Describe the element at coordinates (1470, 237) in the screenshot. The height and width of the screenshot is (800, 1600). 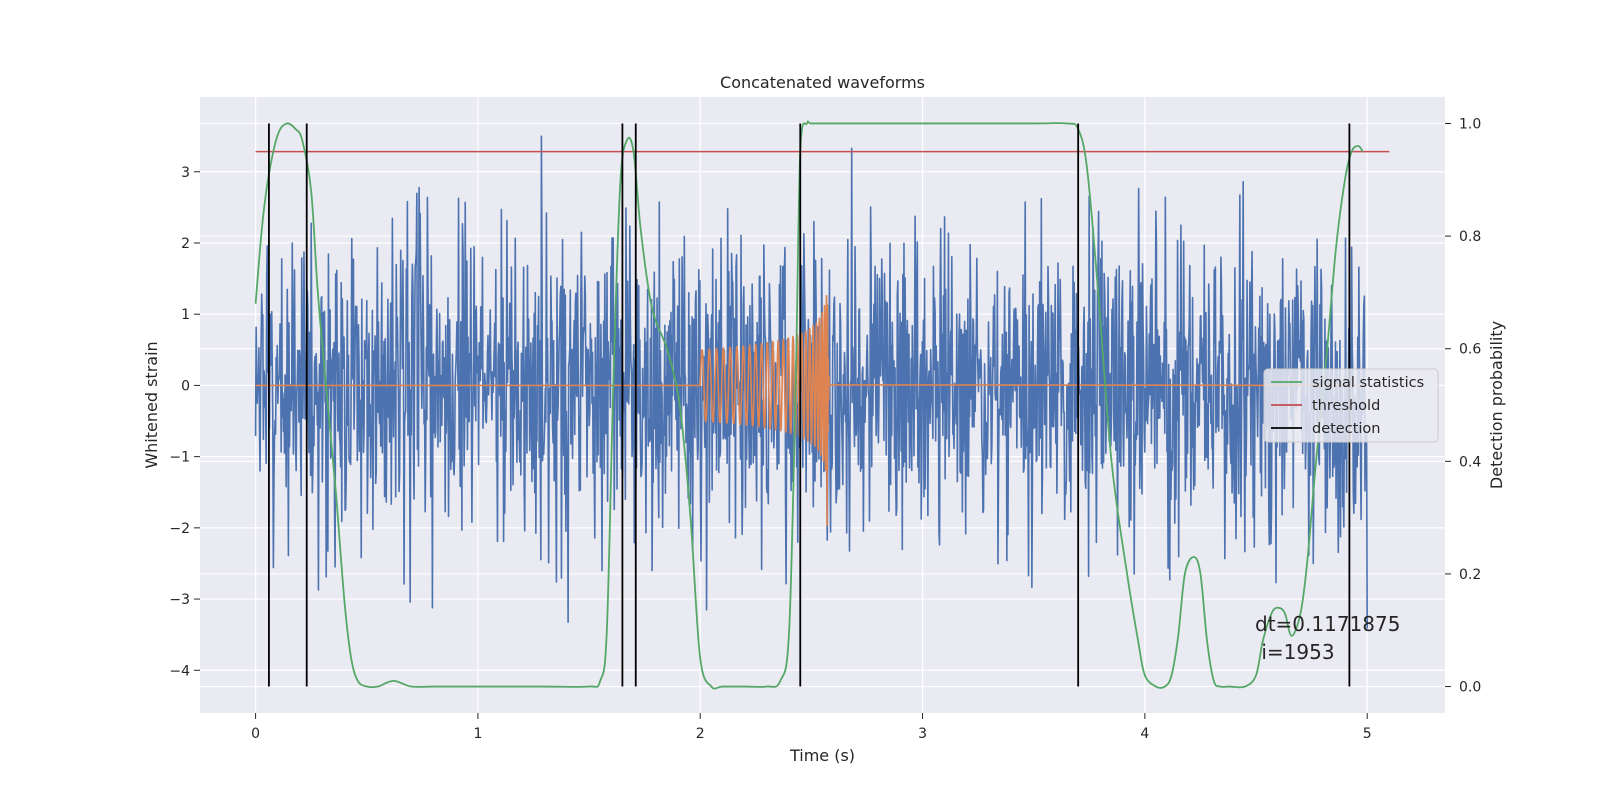
I see `y2-tick-label: 0.8` at that location.